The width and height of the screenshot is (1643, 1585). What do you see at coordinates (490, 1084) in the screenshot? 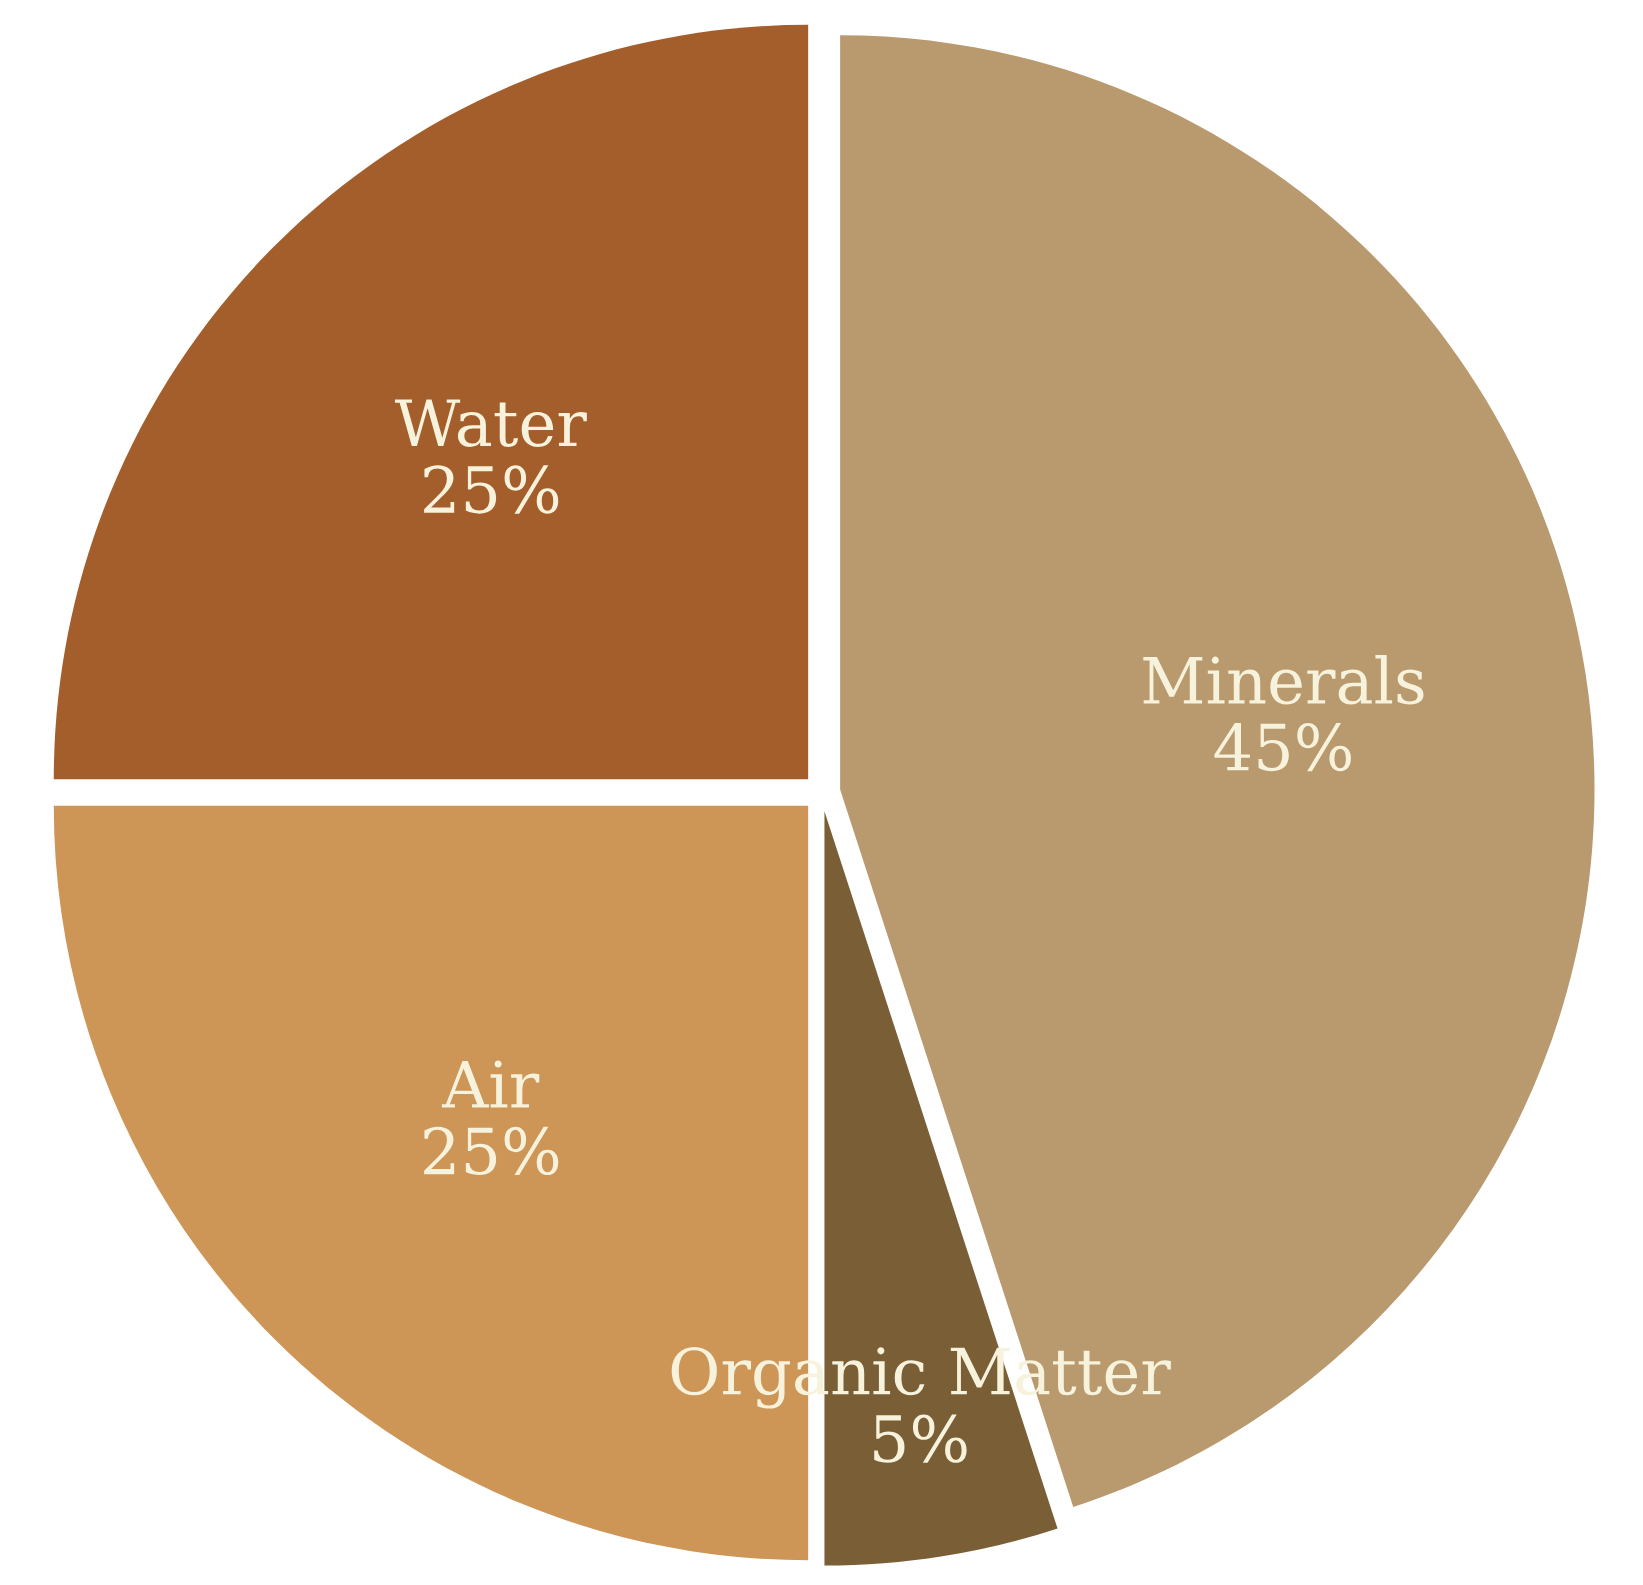
I see `slice-label: Air` at bounding box center [490, 1084].